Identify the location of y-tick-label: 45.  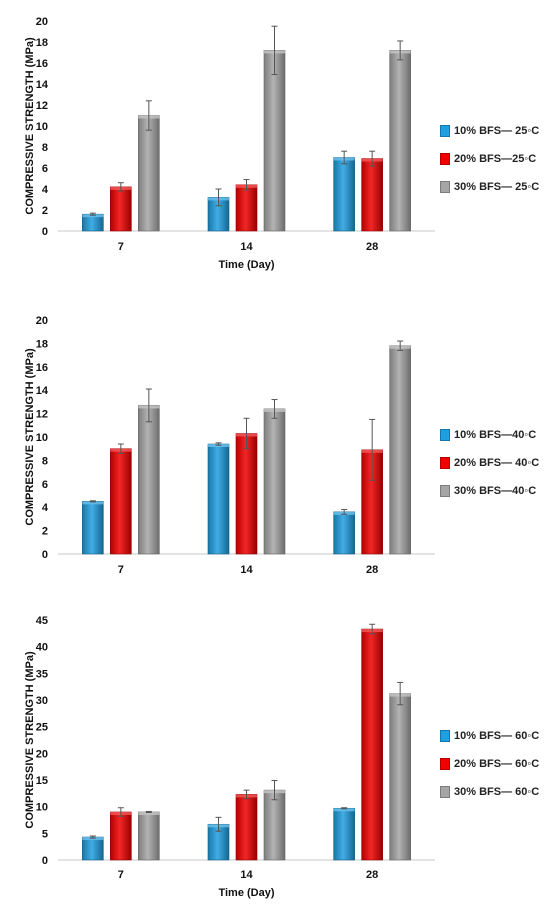
(42, 621).